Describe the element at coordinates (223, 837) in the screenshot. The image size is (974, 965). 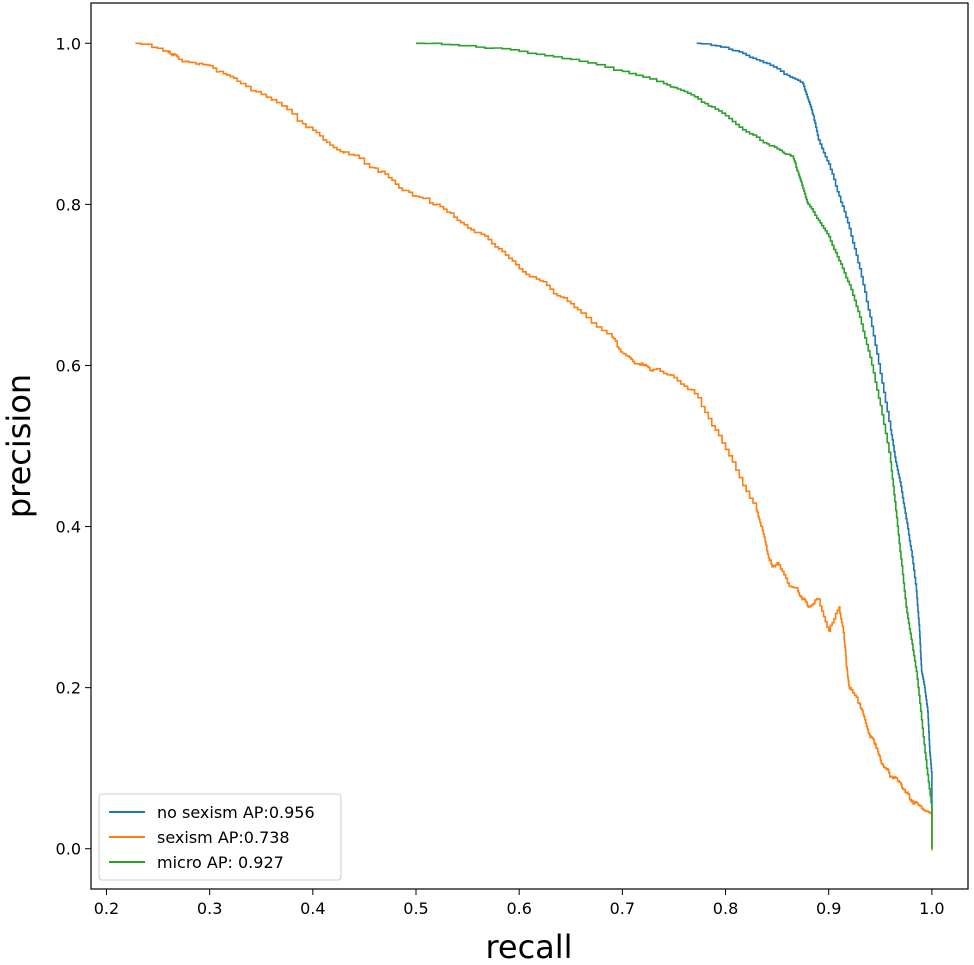
I see `legend-label: sexism AP:0.738` at that location.